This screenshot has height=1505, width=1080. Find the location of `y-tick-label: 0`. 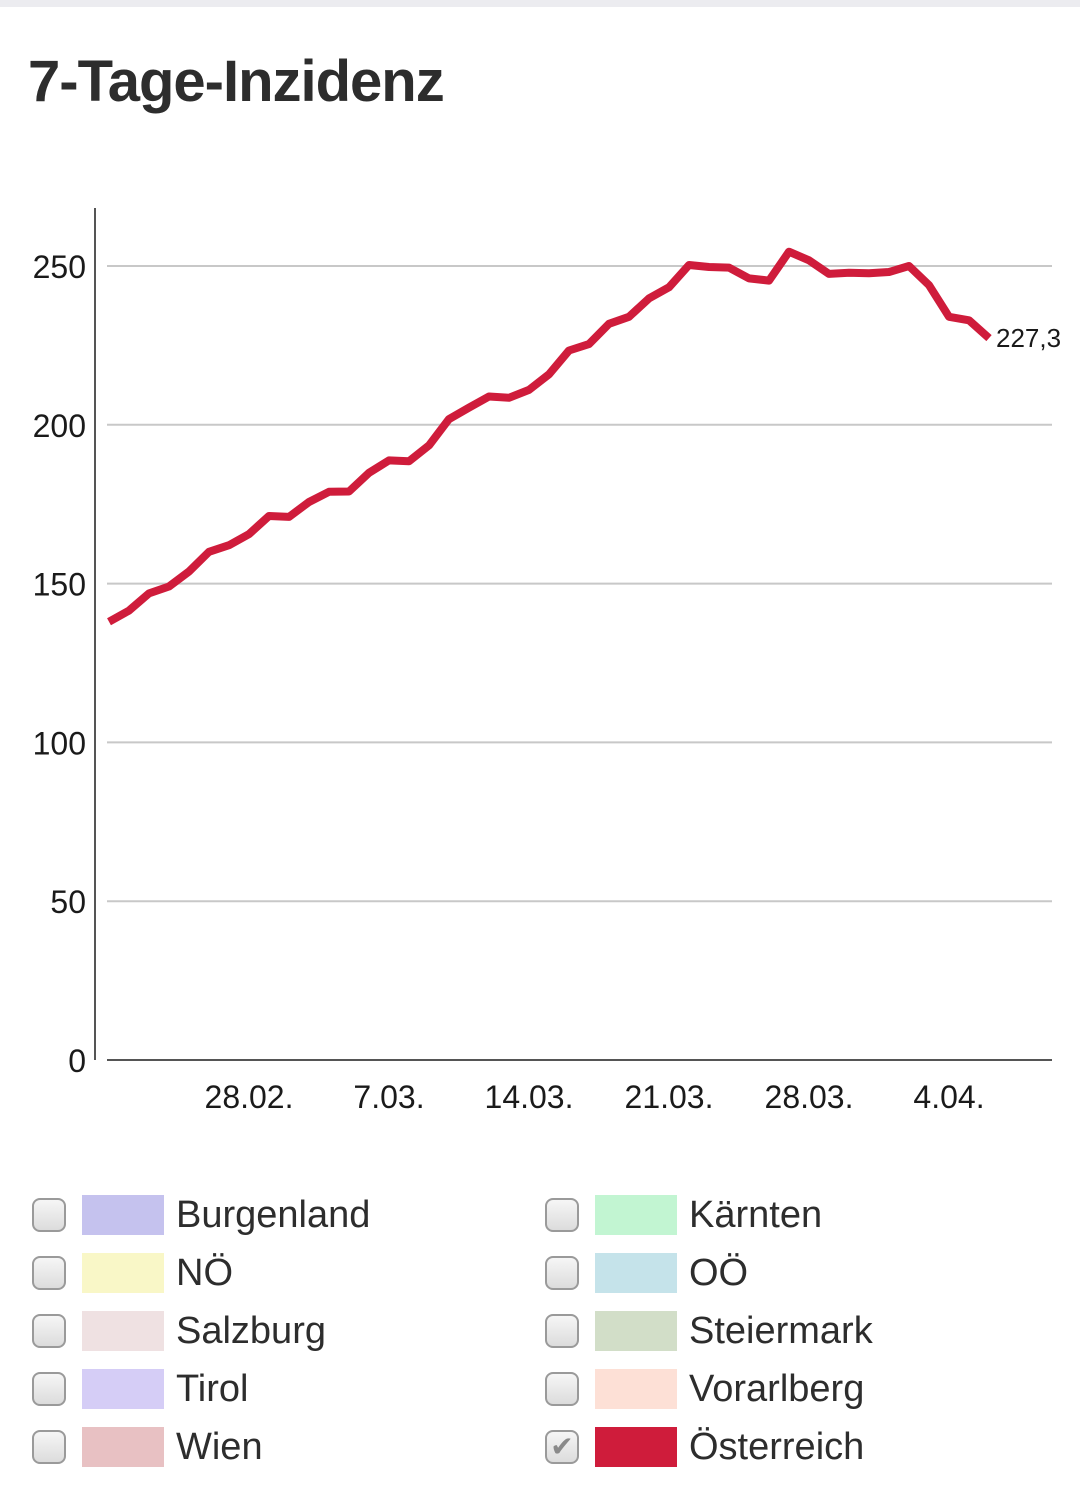

y-tick-label: 0 is located at coordinates (77, 1061).